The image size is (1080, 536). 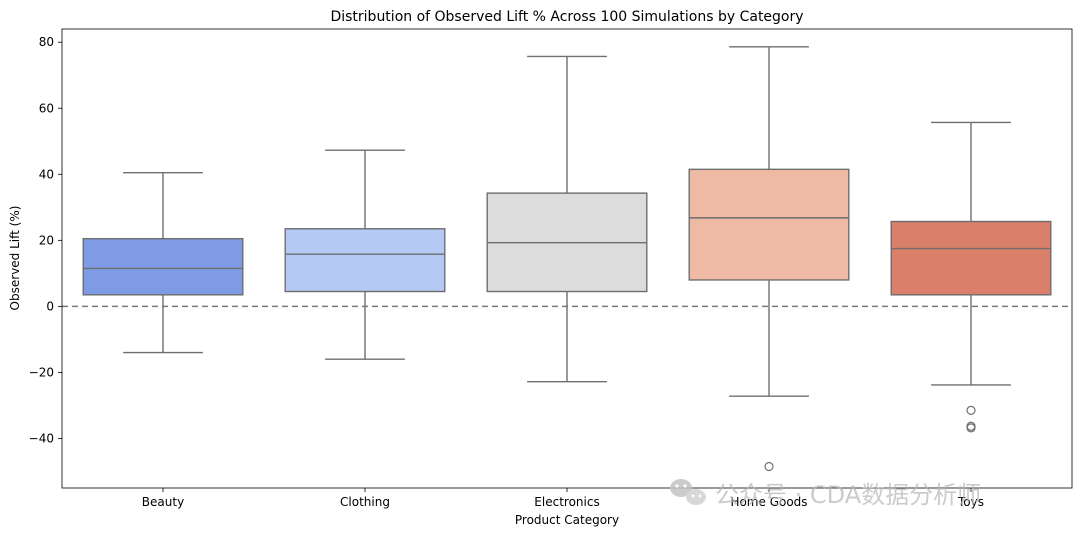 What do you see at coordinates (46, 108) in the screenshot?
I see `y-tick-label: 60` at bounding box center [46, 108].